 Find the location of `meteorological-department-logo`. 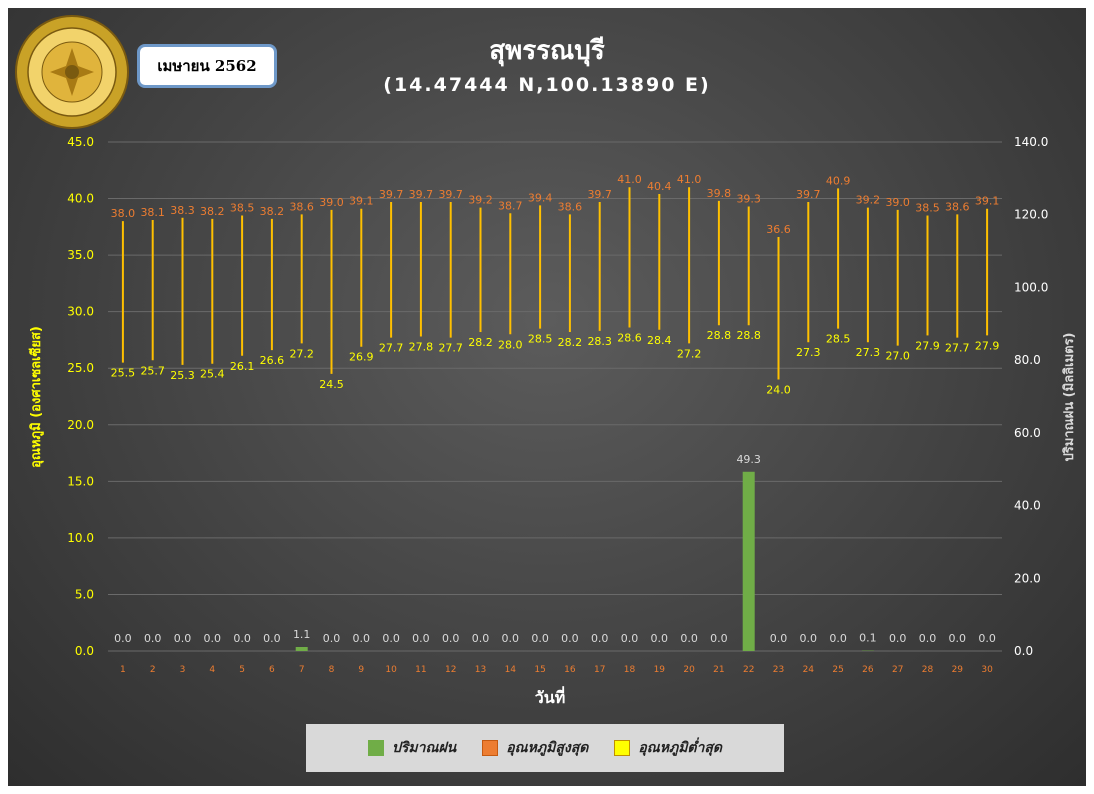

meteorological-department-logo is located at coordinates (72, 72).